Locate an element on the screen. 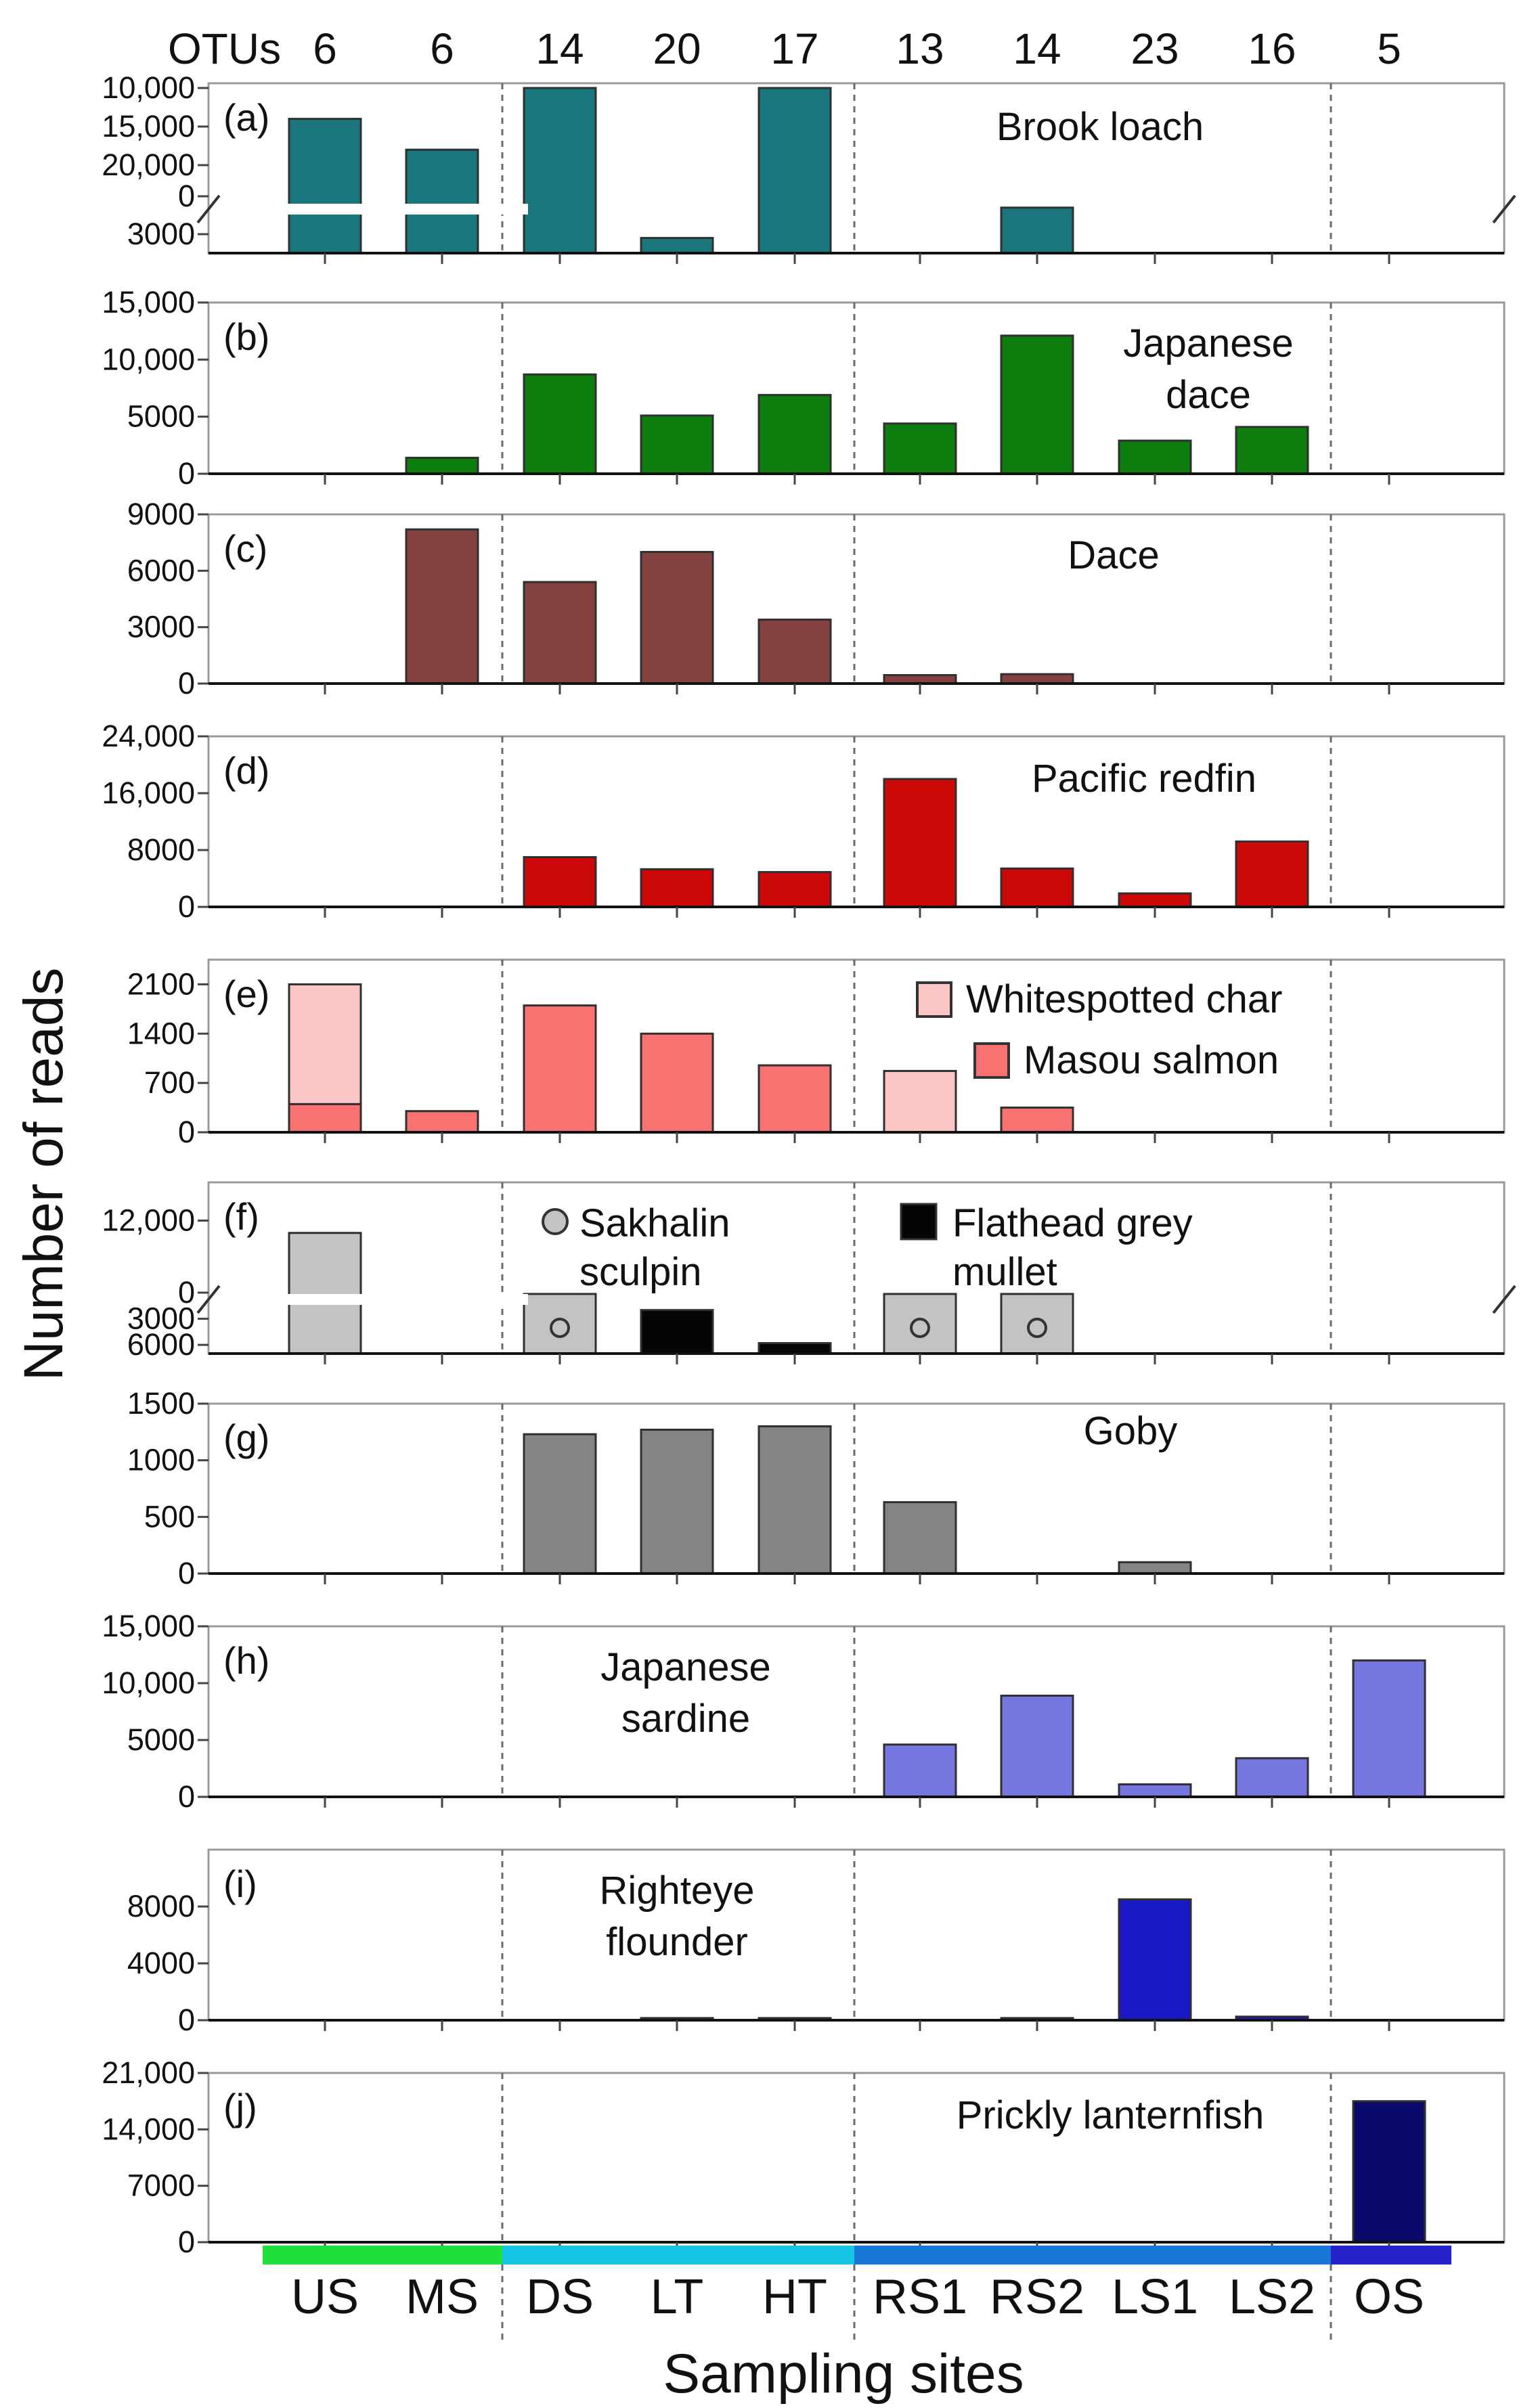 This screenshot has height=2408, width=1536. y-tick-label: 14,000 is located at coordinates (148, 2129).